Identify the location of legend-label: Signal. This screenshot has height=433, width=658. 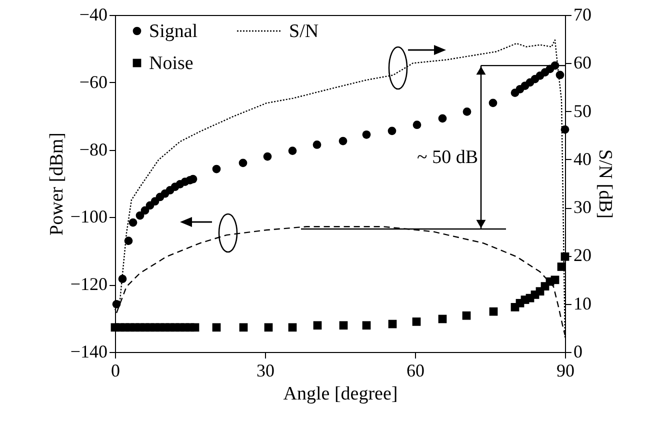
(173, 31).